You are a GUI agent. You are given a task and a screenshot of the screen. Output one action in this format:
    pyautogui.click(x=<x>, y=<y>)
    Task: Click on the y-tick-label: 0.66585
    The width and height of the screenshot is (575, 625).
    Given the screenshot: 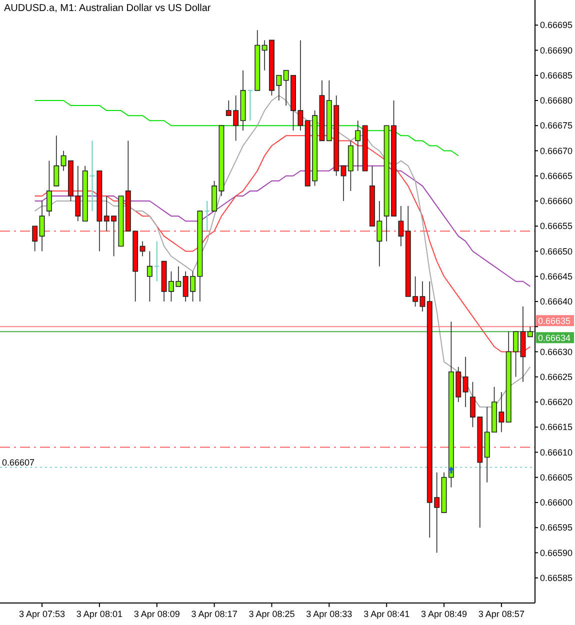 What is the action you would take?
    pyautogui.click(x=556, y=577)
    